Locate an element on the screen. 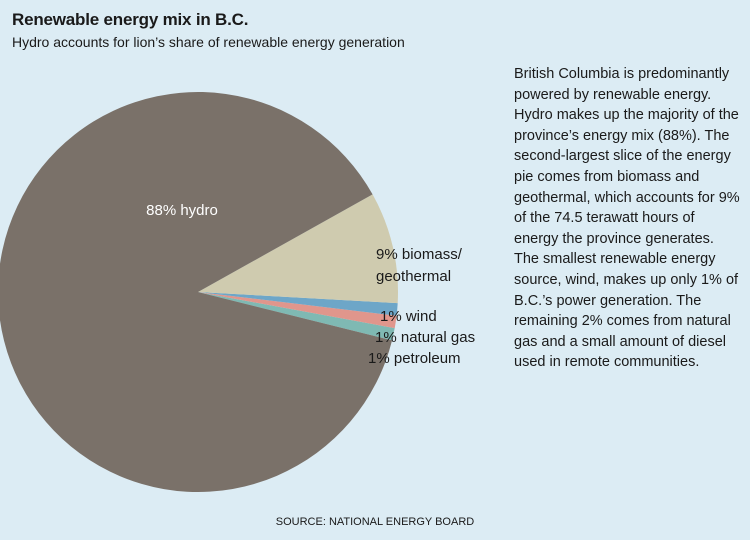 The image size is (750, 540). label-petroleum: 1% petroleum is located at coordinates (414, 358).